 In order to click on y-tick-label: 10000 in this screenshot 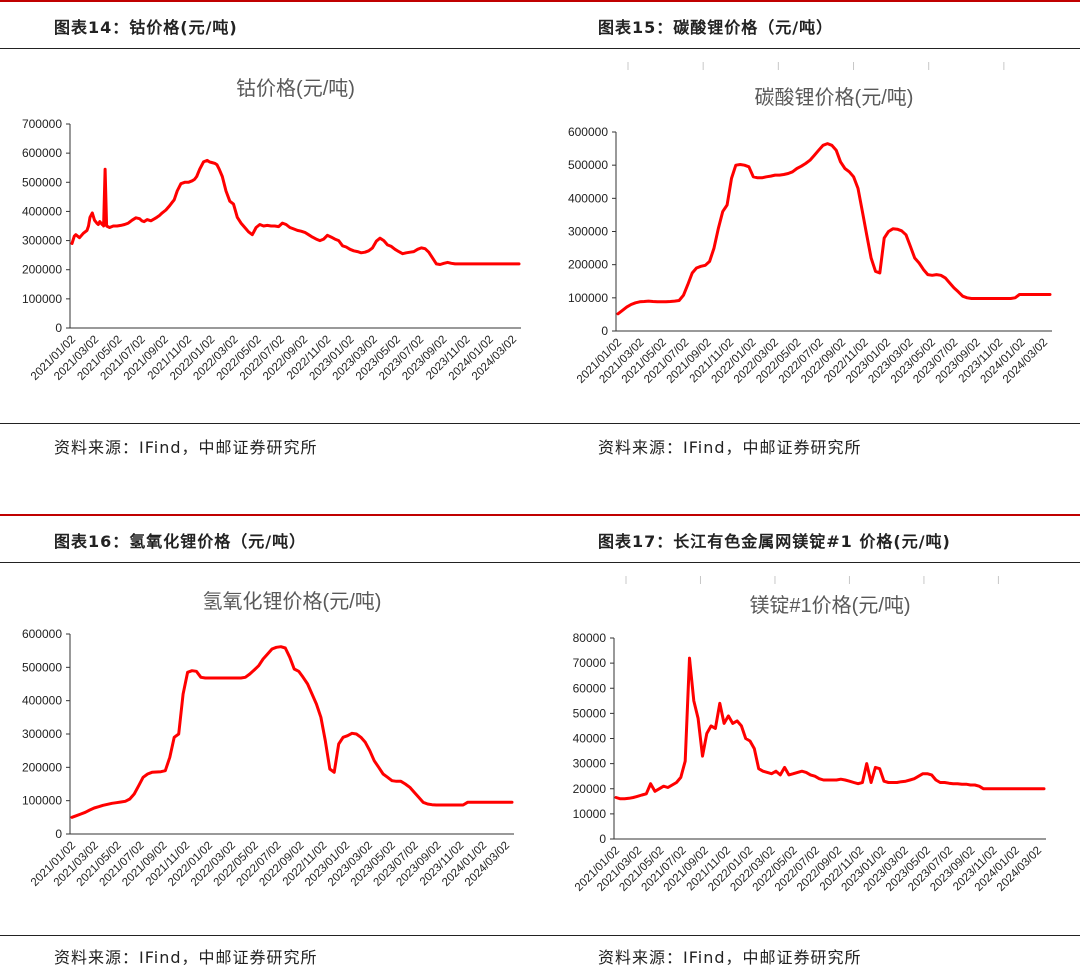, I will do `click(590, 814)`.